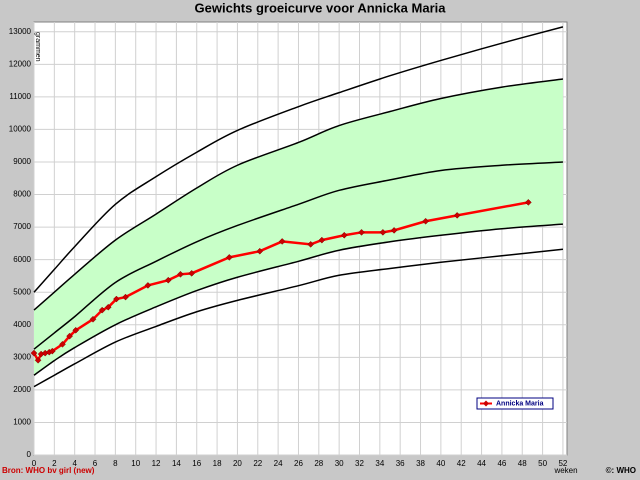  I want to click on y-tick-label: 9000, so click(22, 161).